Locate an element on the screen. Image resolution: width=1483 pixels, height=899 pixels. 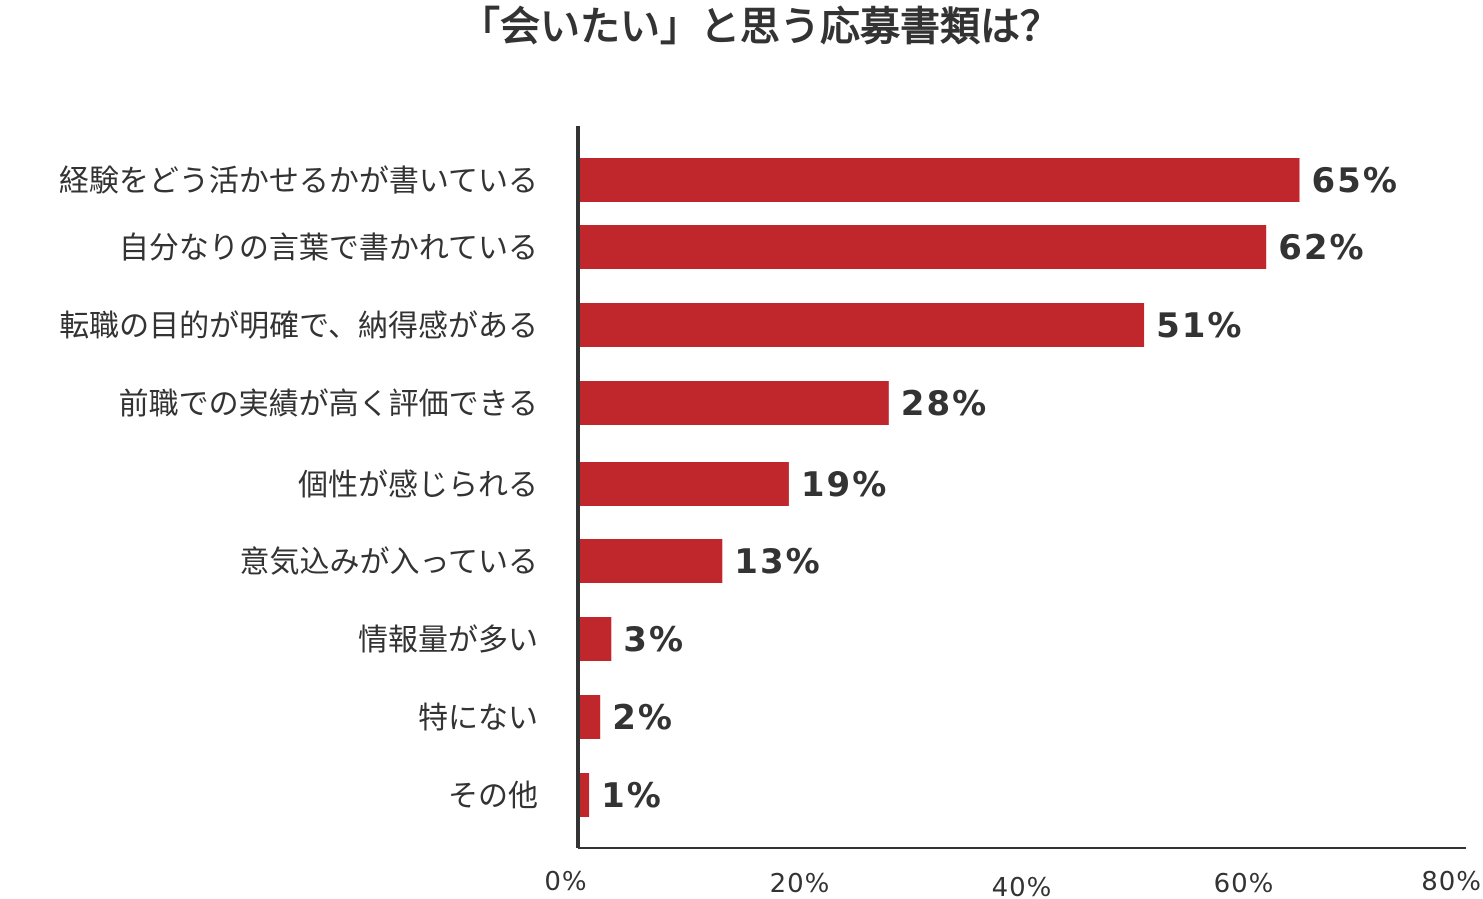
value-label-5: 19% is located at coordinates (844, 485).